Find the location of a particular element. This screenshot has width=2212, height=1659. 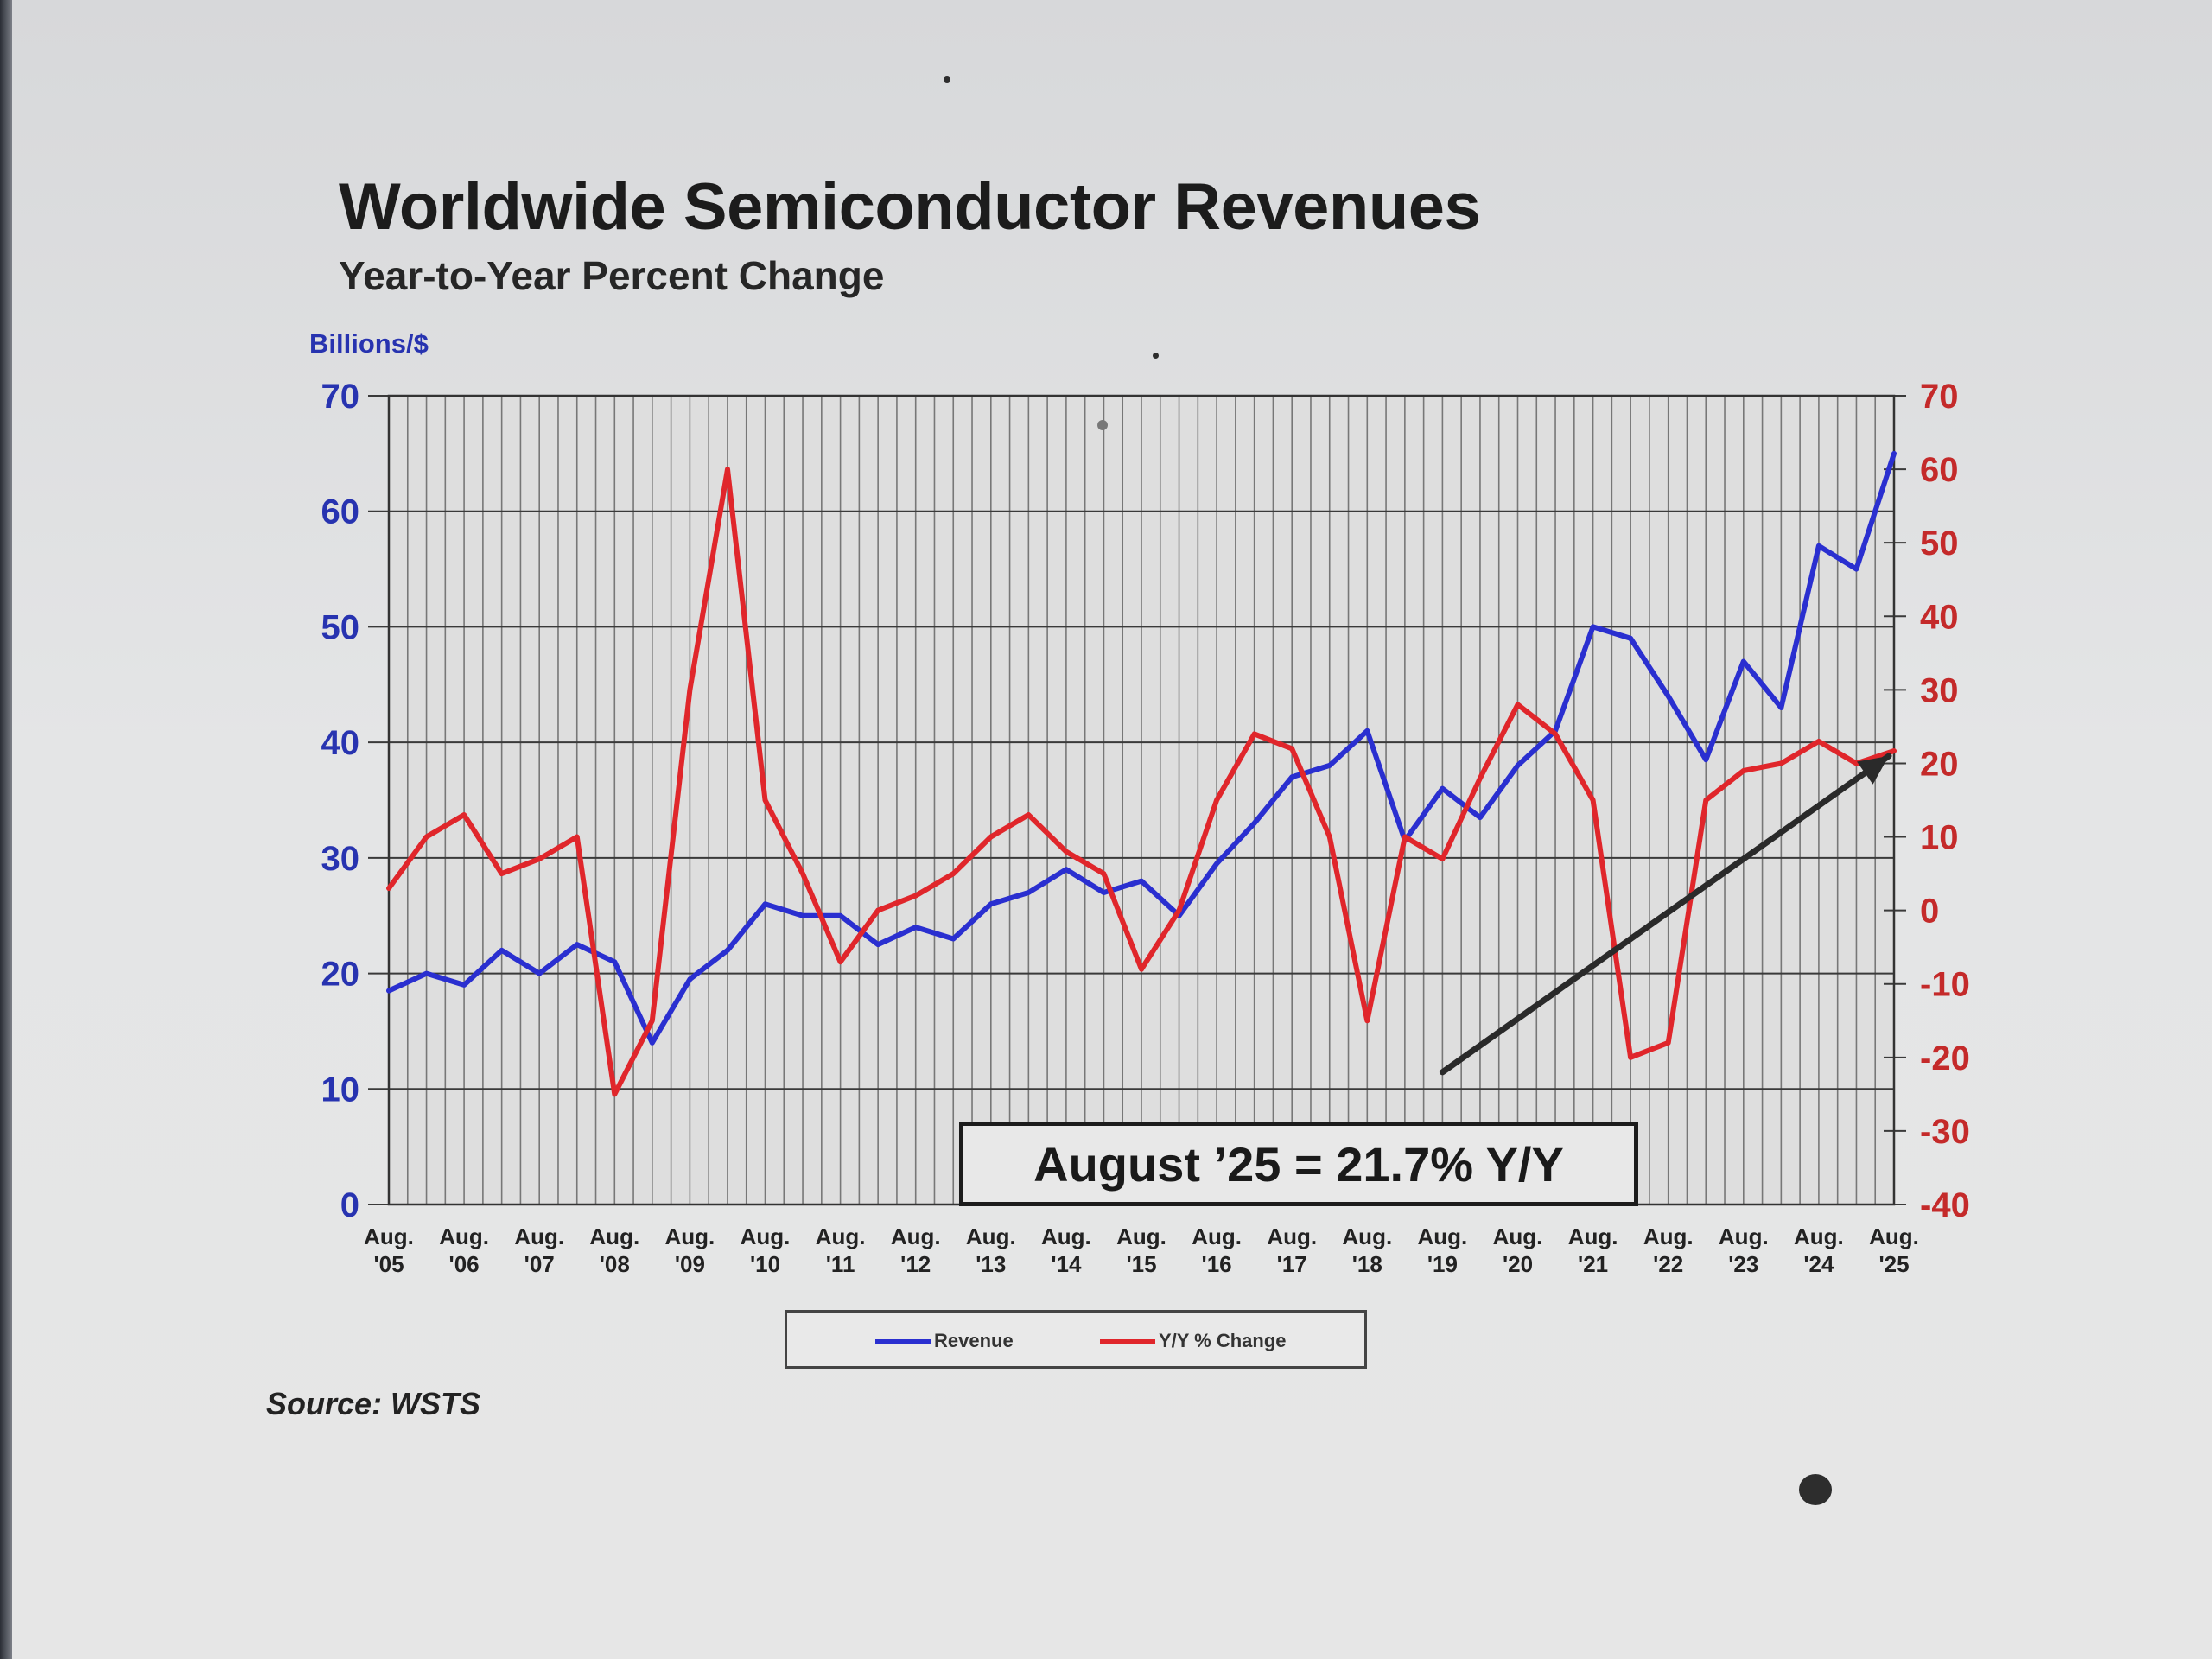

left-axis-tick-label: 70 is located at coordinates (340, 397).